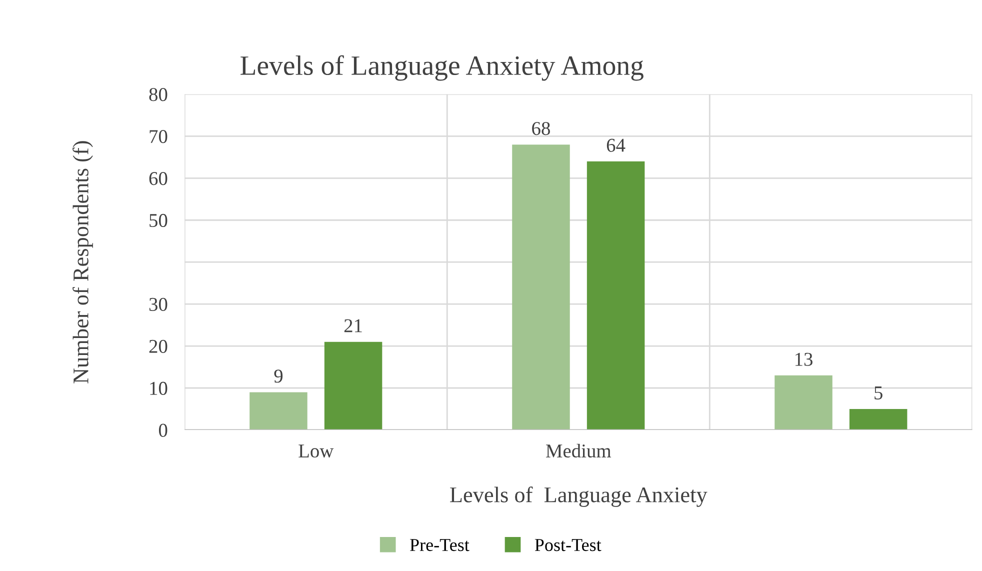 This screenshot has width=982, height=571. What do you see at coordinates (579, 496) in the screenshot?
I see `x-axis-title: Levels of Language Anxiety` at bounding box center [579, 496].